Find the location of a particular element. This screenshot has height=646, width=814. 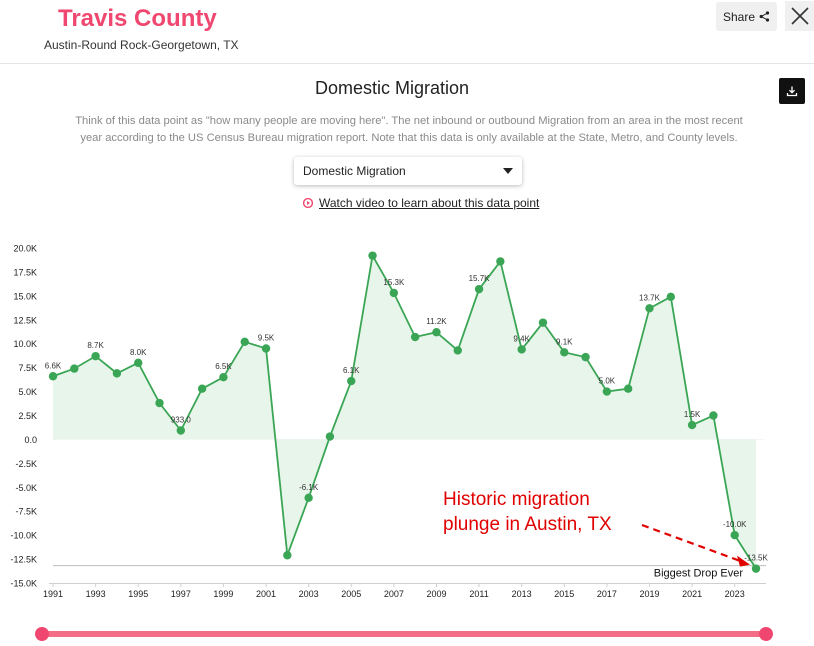

y-tick-label: 12.5K is located at coordinates (25, 320).